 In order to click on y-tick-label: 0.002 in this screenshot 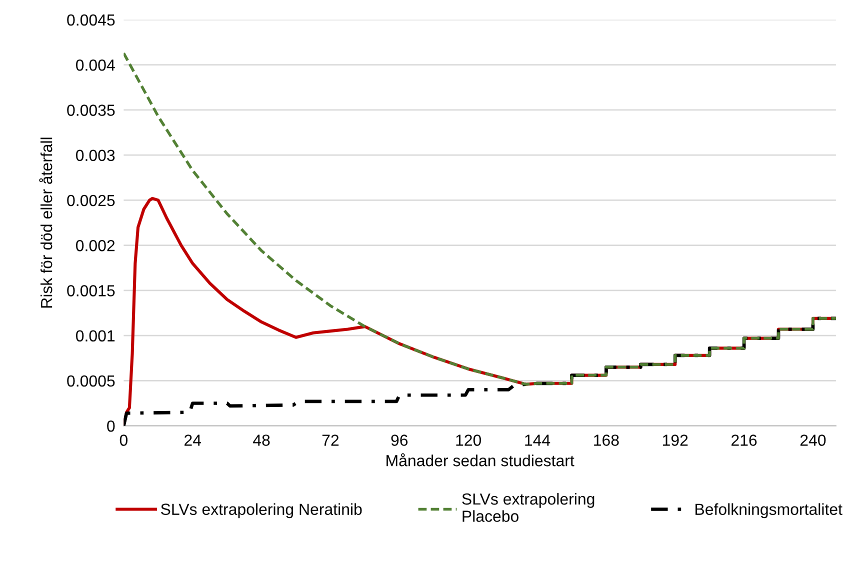, I will do `click(95, 246)`.